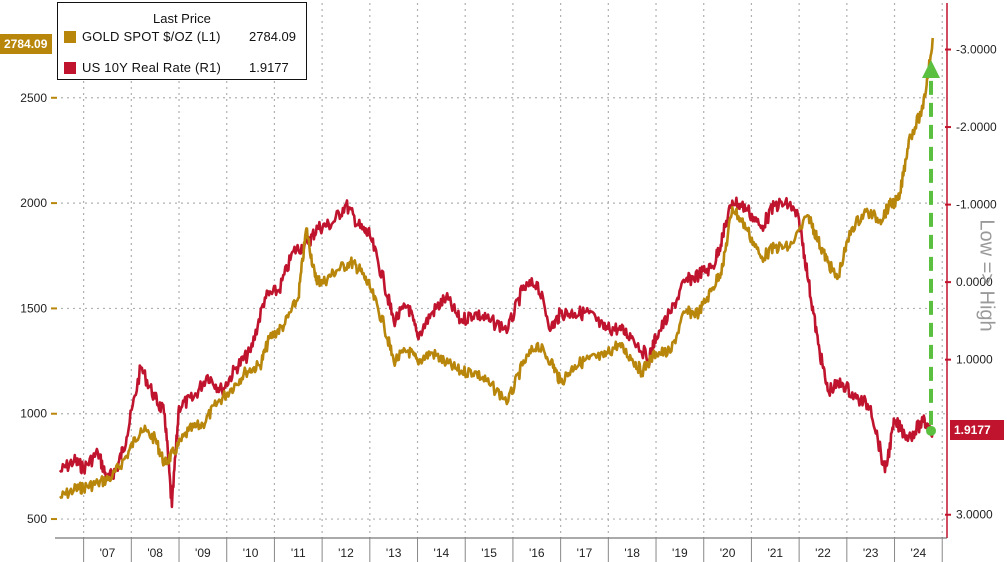  What do you see at coordinates (871, 553) in the screenshot?
I see `x-tick-label: '23` at bounding box center [871, 553].